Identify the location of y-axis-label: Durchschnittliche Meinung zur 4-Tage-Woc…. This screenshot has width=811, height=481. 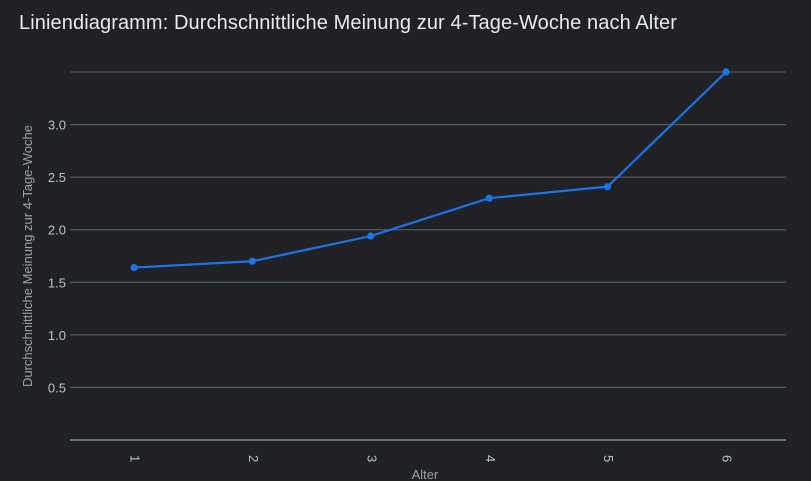
(27, 256).